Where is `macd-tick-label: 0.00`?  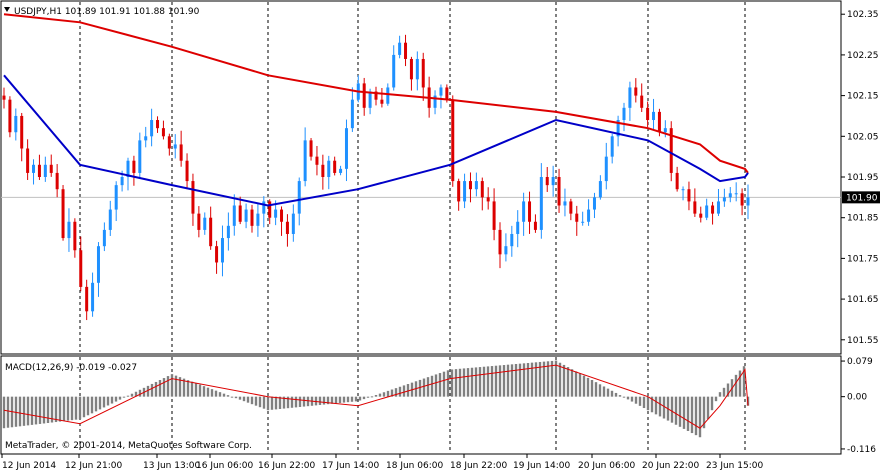
macd-tick-label: 0.00 is located at coordinates (857, 398).